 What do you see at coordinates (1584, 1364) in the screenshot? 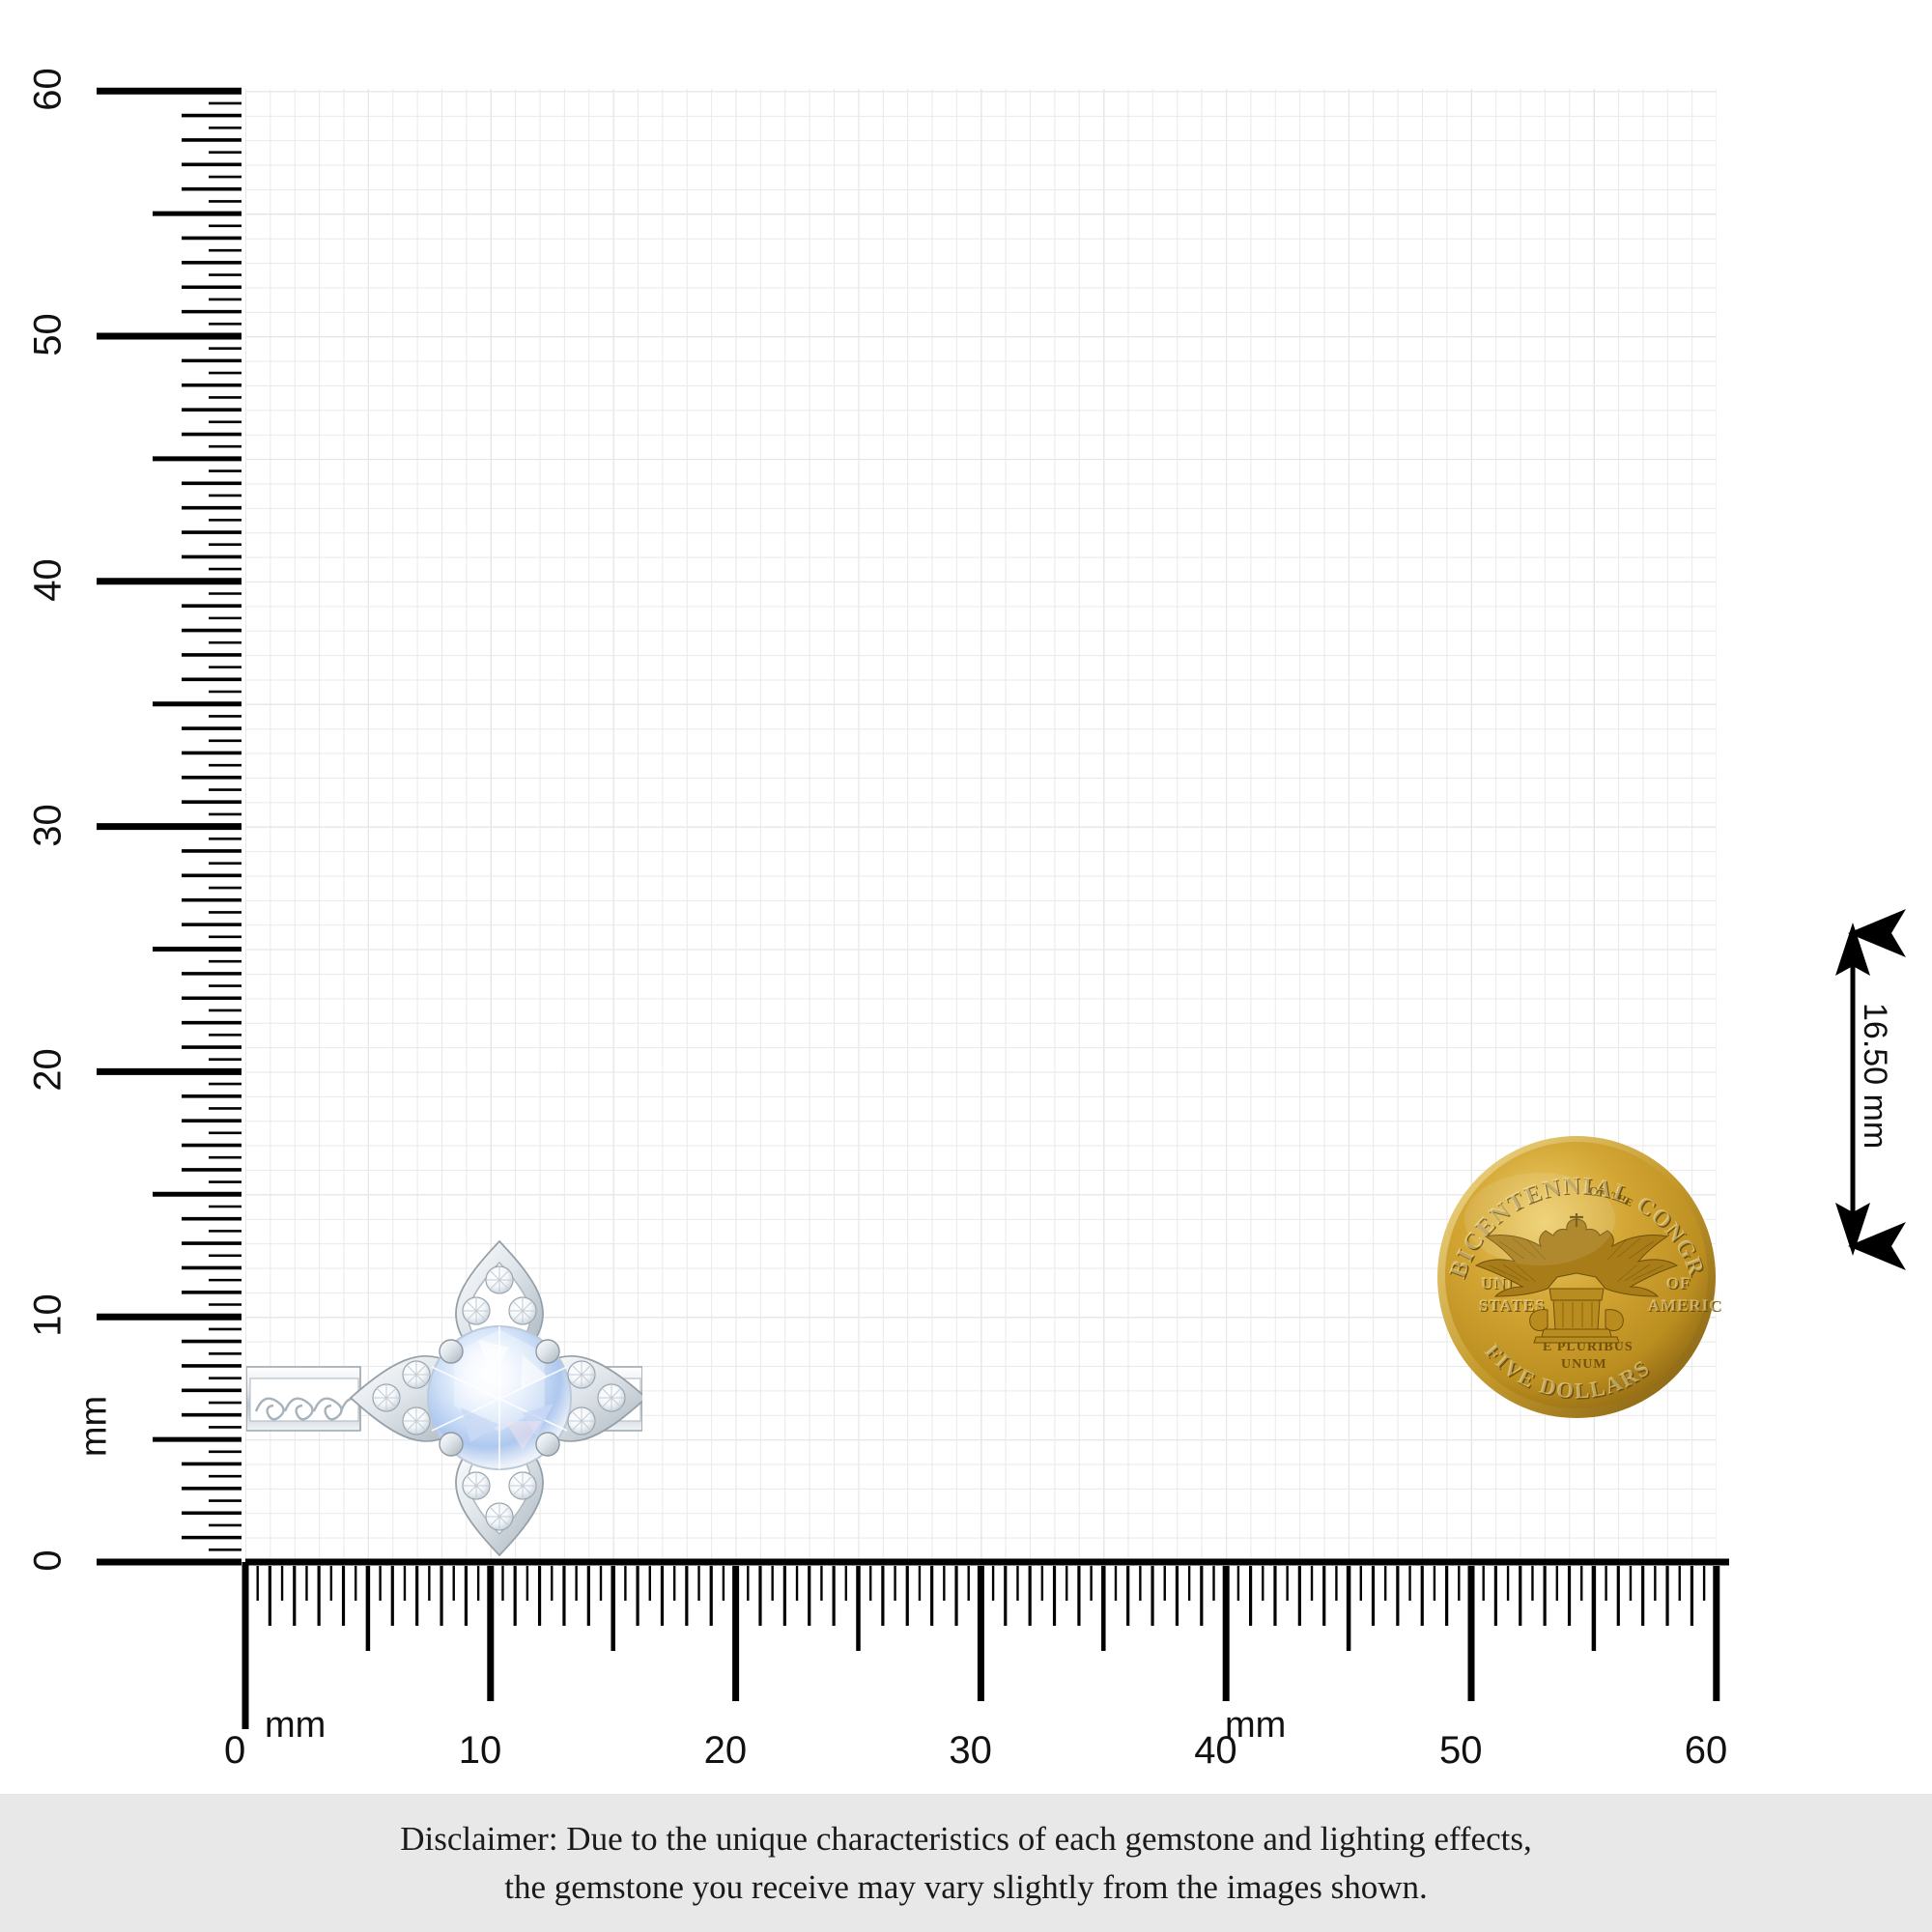
I see `svg-text: UNUM` at bounding box center [1584, 1364].